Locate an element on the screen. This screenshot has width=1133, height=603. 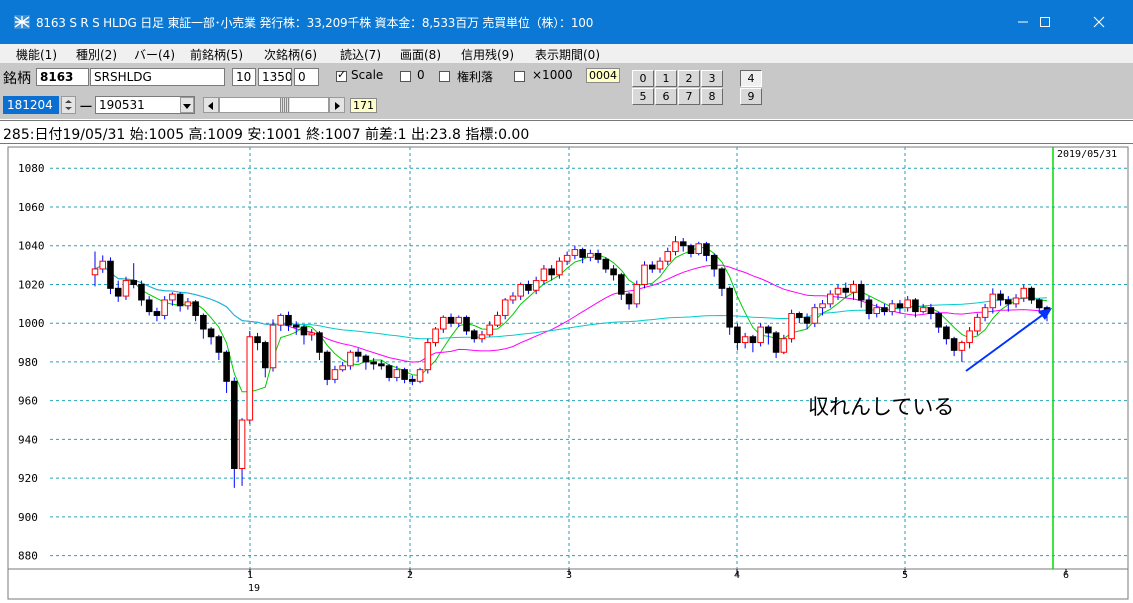
annotation-arrow is located at coordinates (1007, 341).